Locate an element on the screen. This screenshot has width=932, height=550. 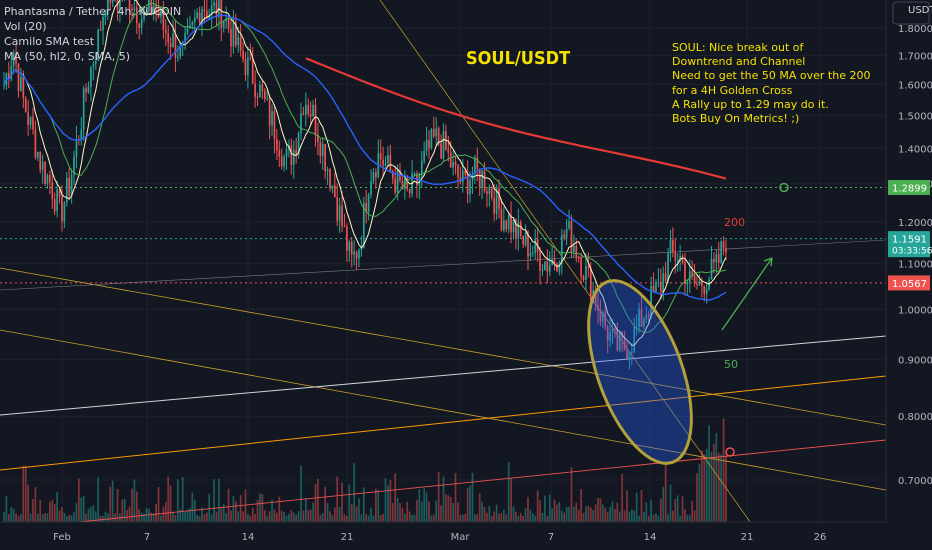
price-tick-label: 1.1000 is located at coordinates (915, 265).